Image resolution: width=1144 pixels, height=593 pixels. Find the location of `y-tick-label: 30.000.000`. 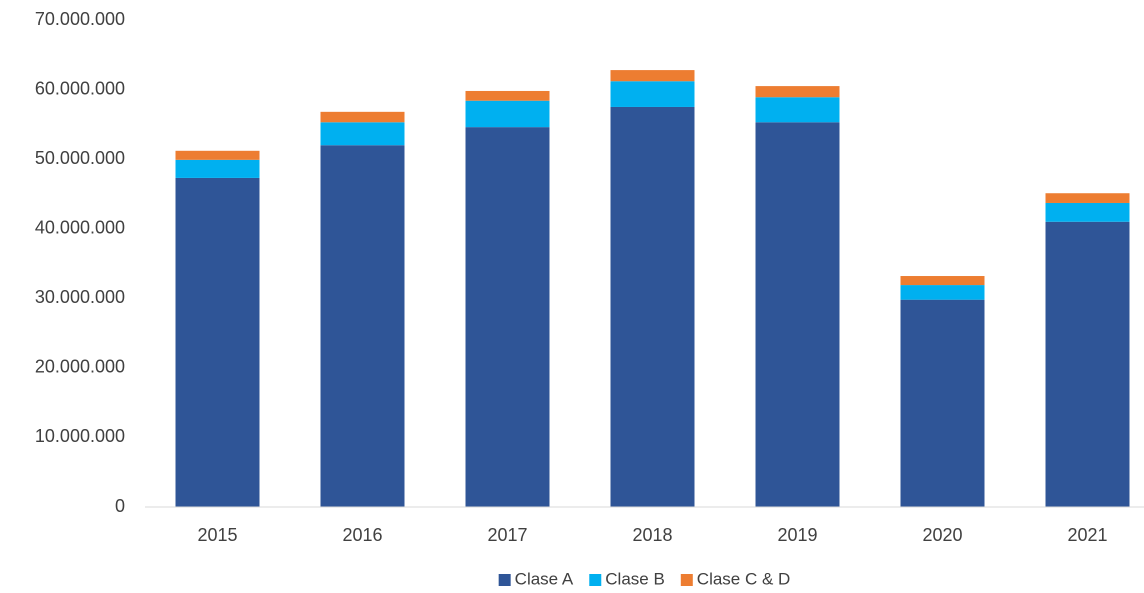

y-tick-label: 30.000.000 is located at coordinates (80, 297).